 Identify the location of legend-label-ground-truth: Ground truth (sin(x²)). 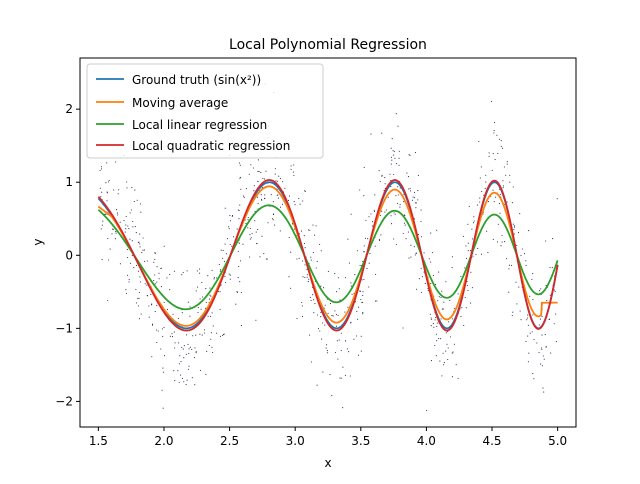
(196, 80).